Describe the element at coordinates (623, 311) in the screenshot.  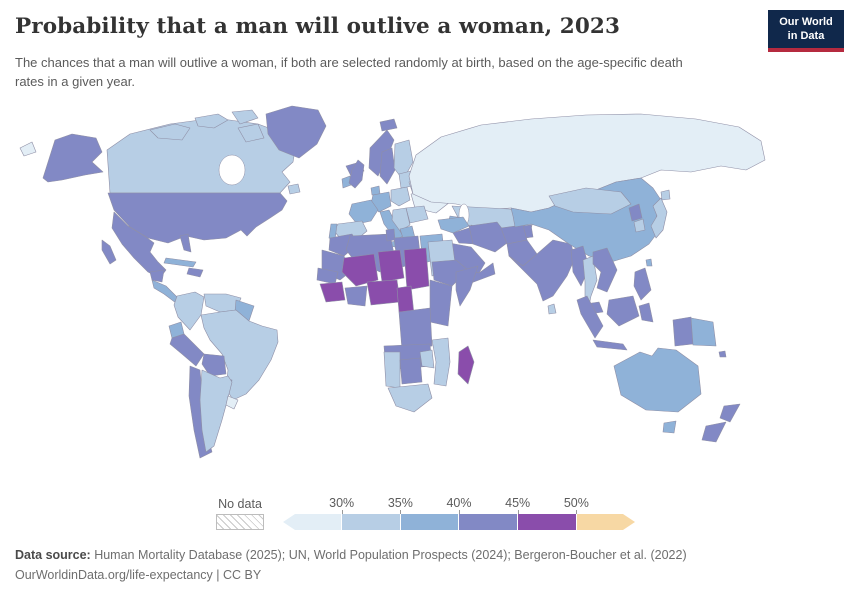
I see `country-indonesia-borneo` at that location.